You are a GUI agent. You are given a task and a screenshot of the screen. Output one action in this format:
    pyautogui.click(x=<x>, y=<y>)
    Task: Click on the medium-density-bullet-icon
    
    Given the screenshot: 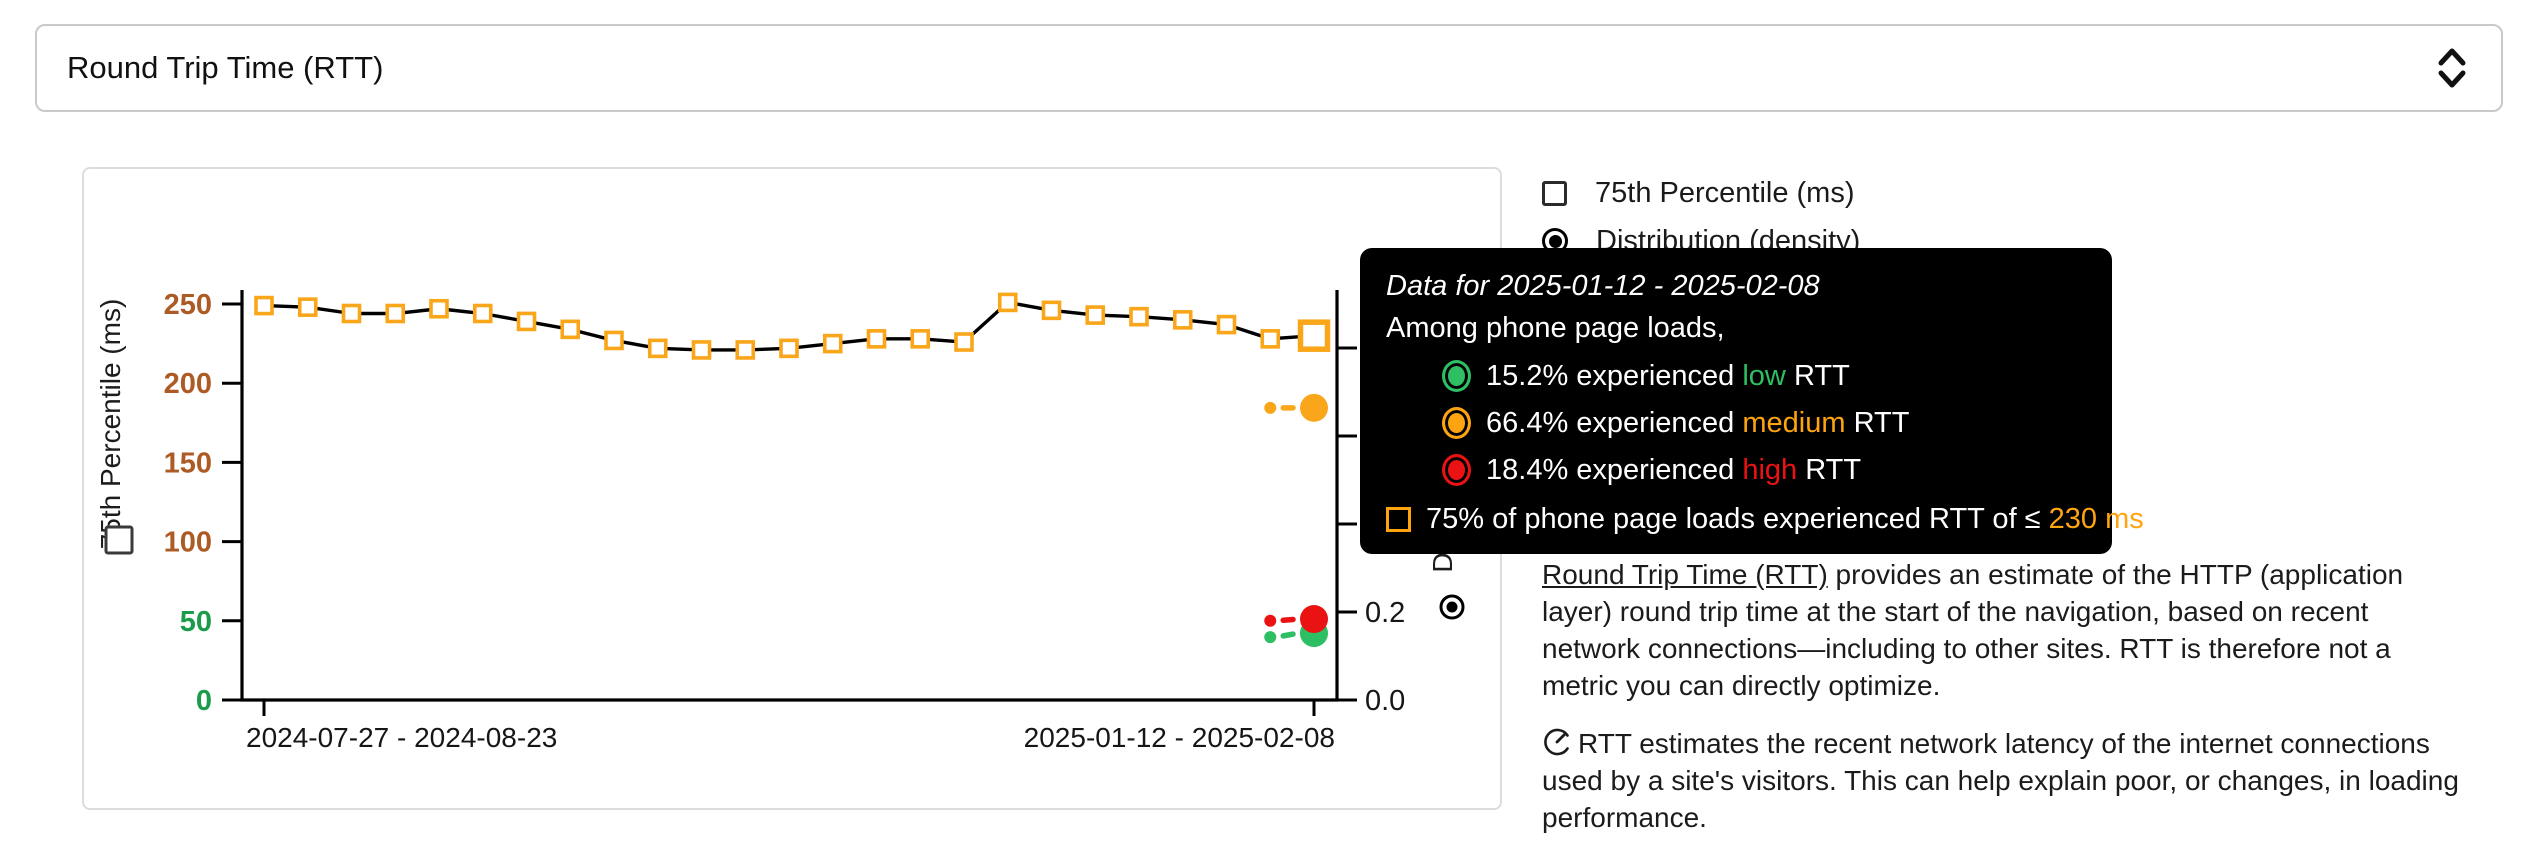 What is the action you would take?
    pyautogui.click(x=1456, y=423)
    